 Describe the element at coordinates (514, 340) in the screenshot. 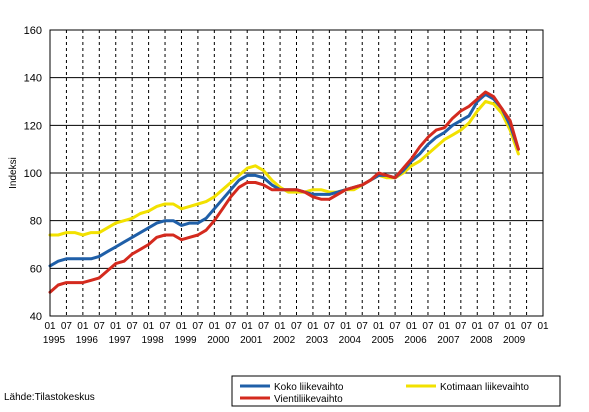

I see `x-tick-label-year: 2009` at that location.